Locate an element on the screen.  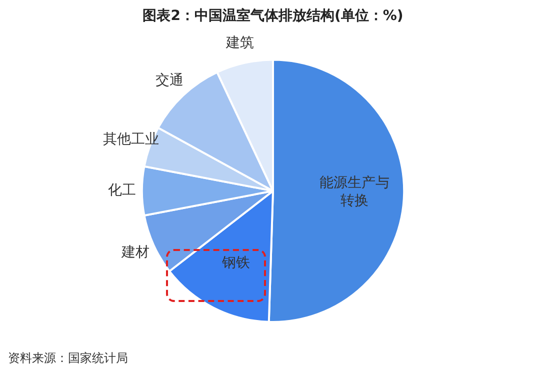
slice-label: 钢铁 is located at coordinates (235, 262).